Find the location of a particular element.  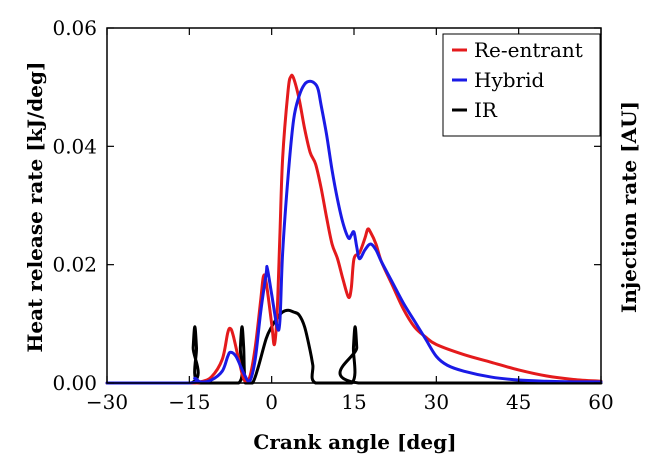

y-axis-title: Heat release rate [kJ/deg] is located at coordinates (35, 207).